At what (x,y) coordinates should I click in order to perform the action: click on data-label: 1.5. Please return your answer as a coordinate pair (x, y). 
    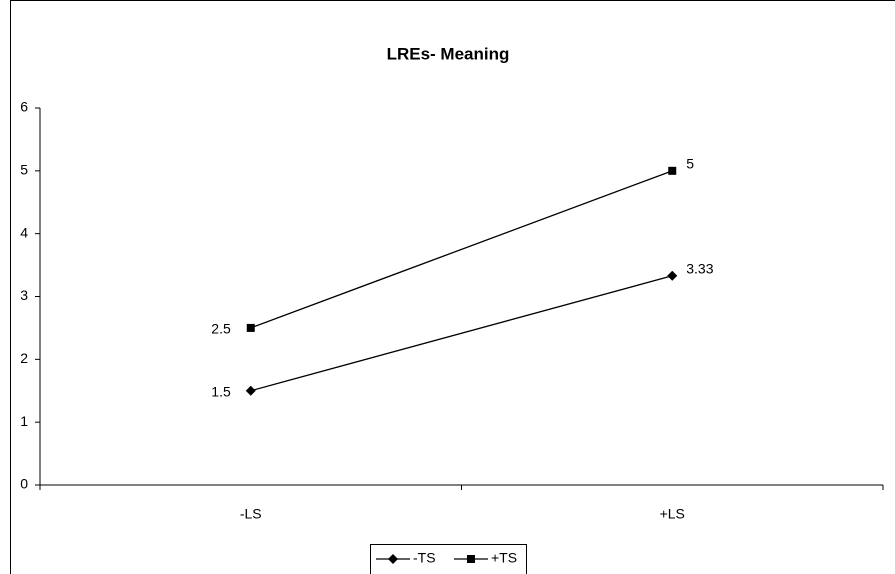
    Looking at the image, I should click on (221, 391).